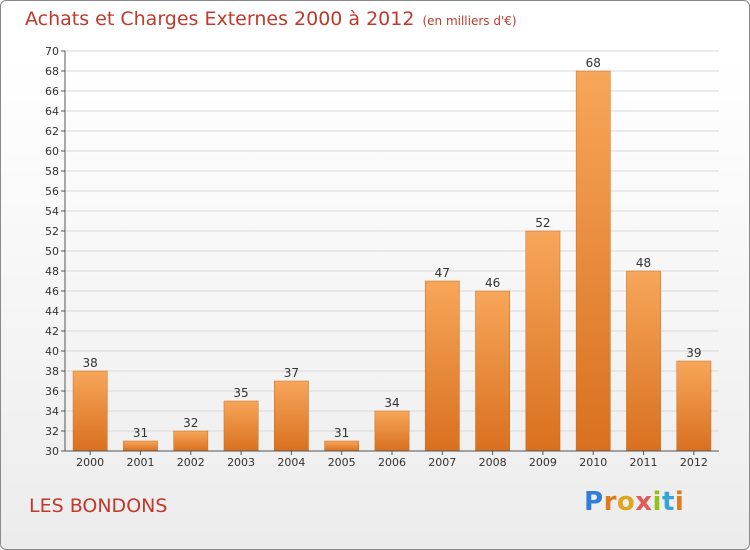 The image size is (750, 550). I want to click on bar-2002, so click(191, 441).